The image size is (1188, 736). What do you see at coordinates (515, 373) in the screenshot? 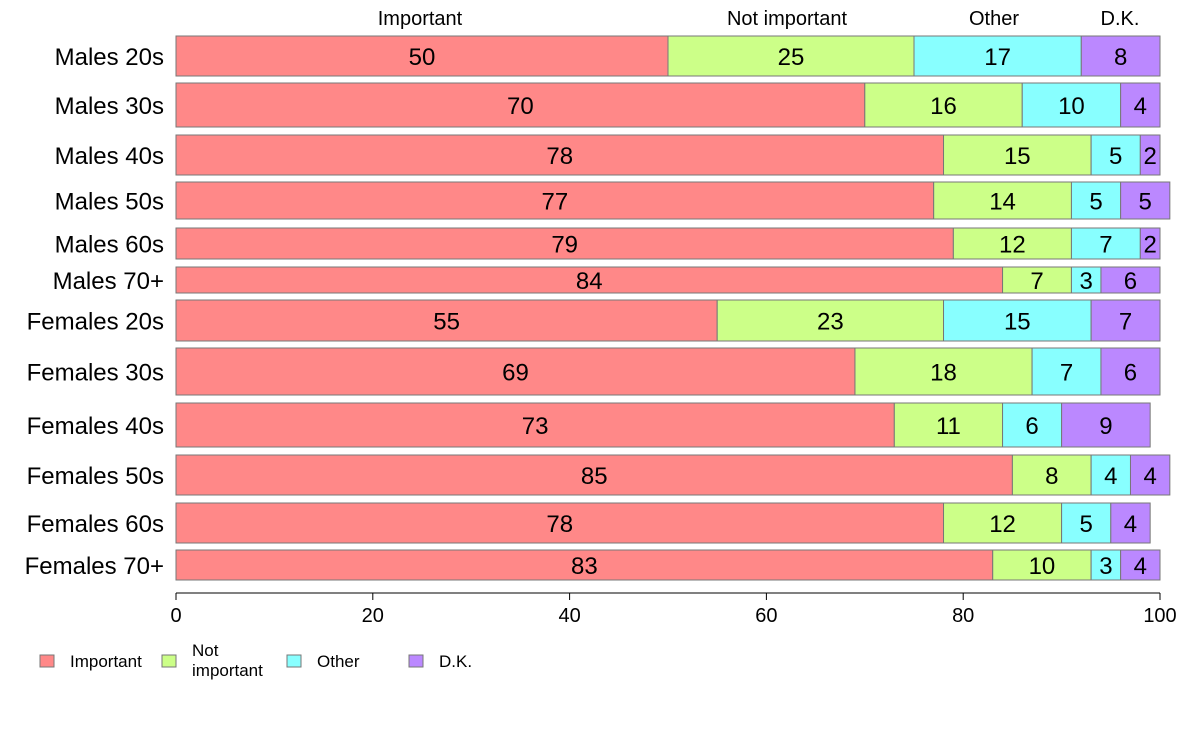
I see `data-label: 69` at bounding box center [515, 373].